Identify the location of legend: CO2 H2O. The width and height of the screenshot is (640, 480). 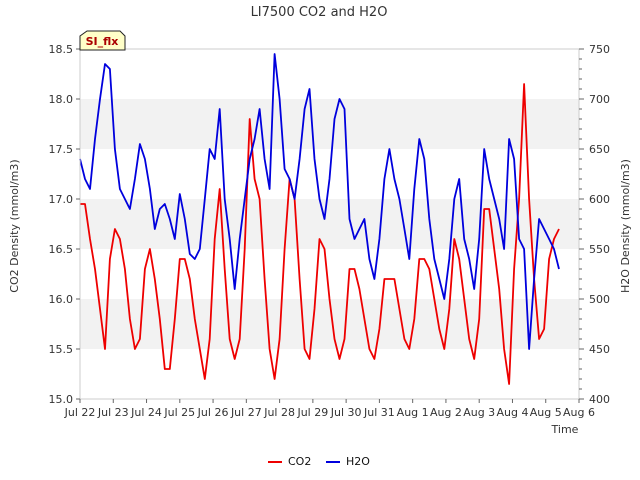
(319, 461).